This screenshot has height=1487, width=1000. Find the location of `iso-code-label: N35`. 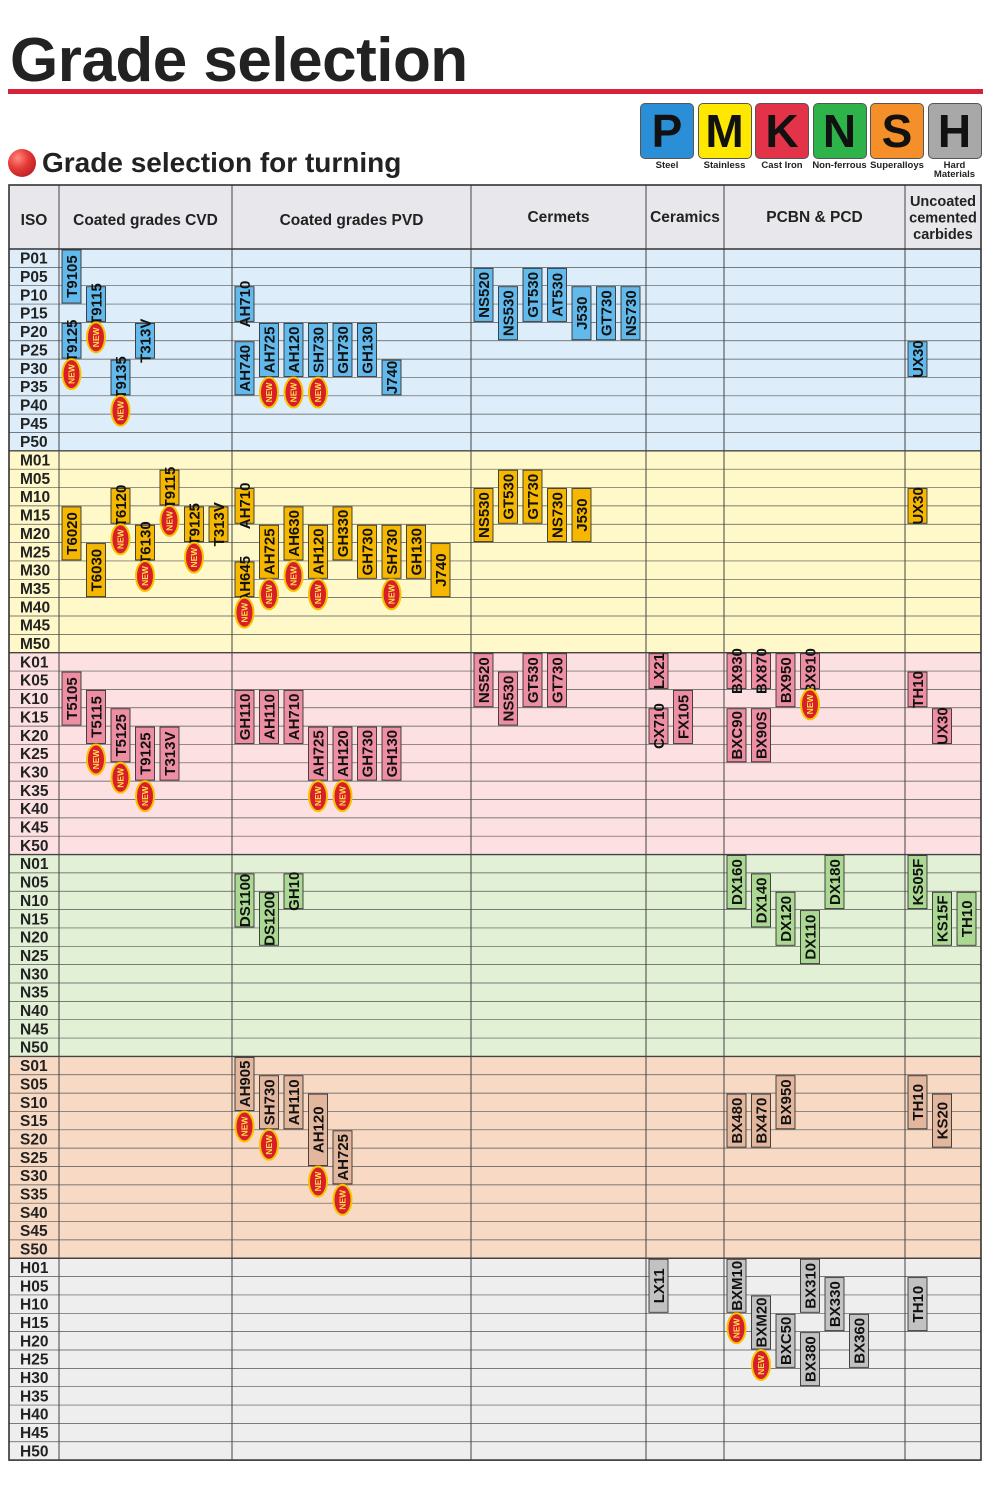

iso-code-label: N35 is located at coordinates (34, 993).